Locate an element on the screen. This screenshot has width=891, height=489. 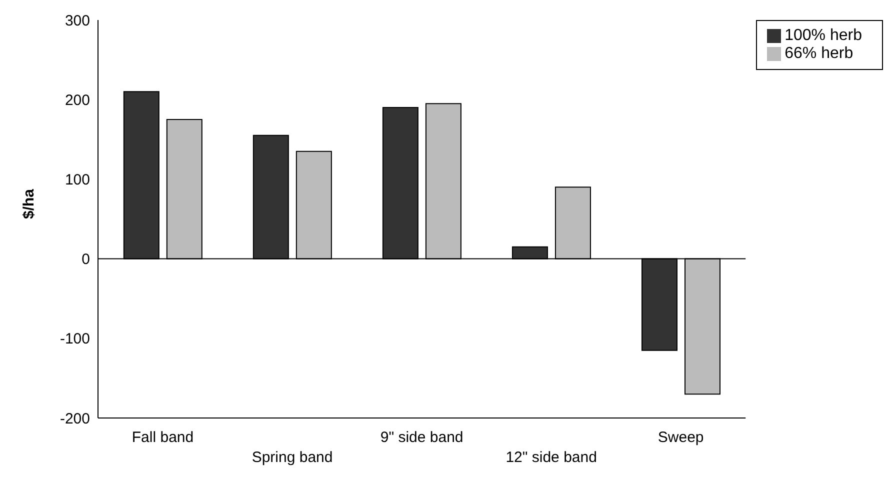
y-tick-label: 200 is located at coordinates (77, 100).